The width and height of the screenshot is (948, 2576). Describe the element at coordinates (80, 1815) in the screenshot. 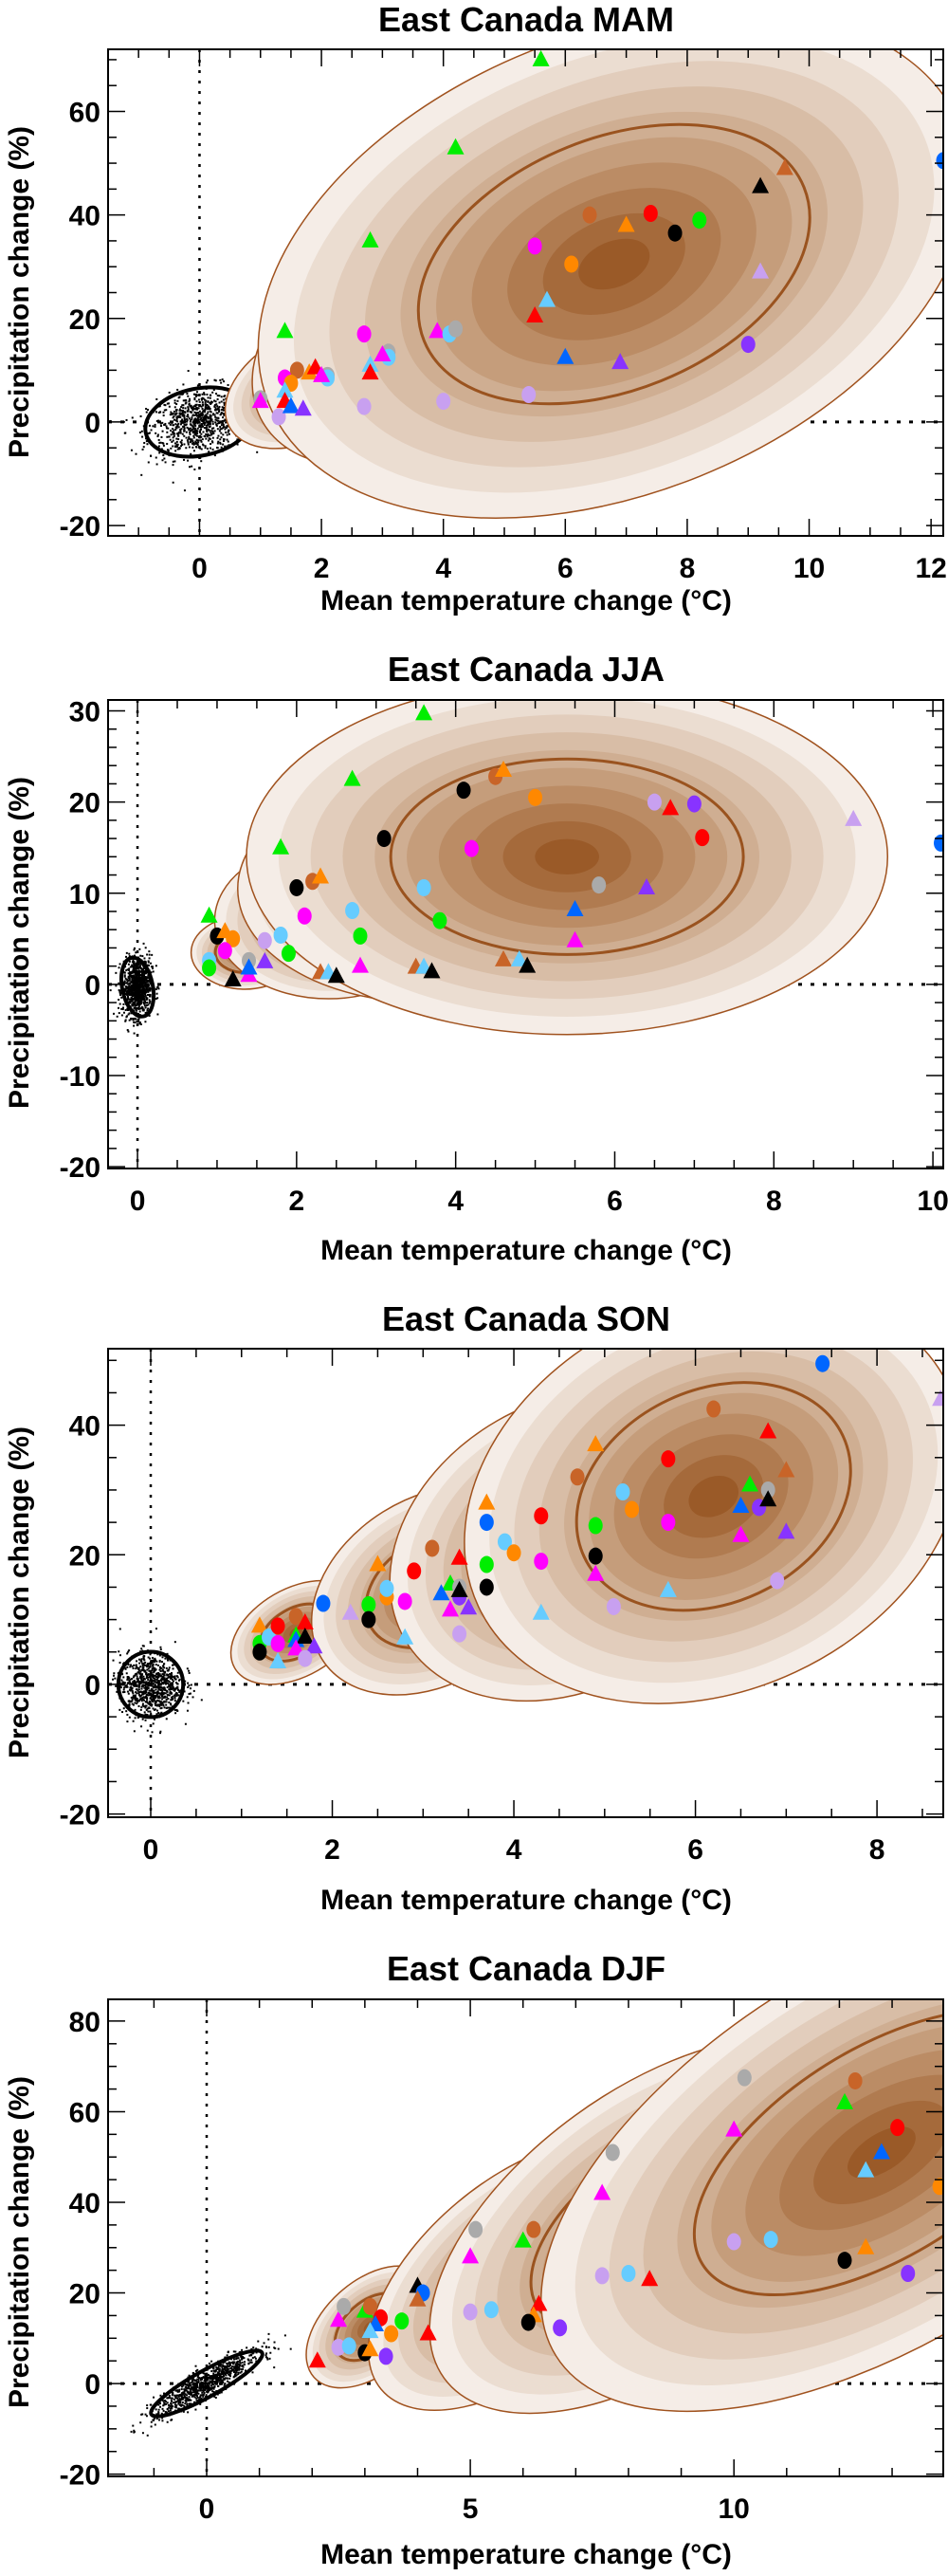

I see `y-tick-label: -20` at that location.